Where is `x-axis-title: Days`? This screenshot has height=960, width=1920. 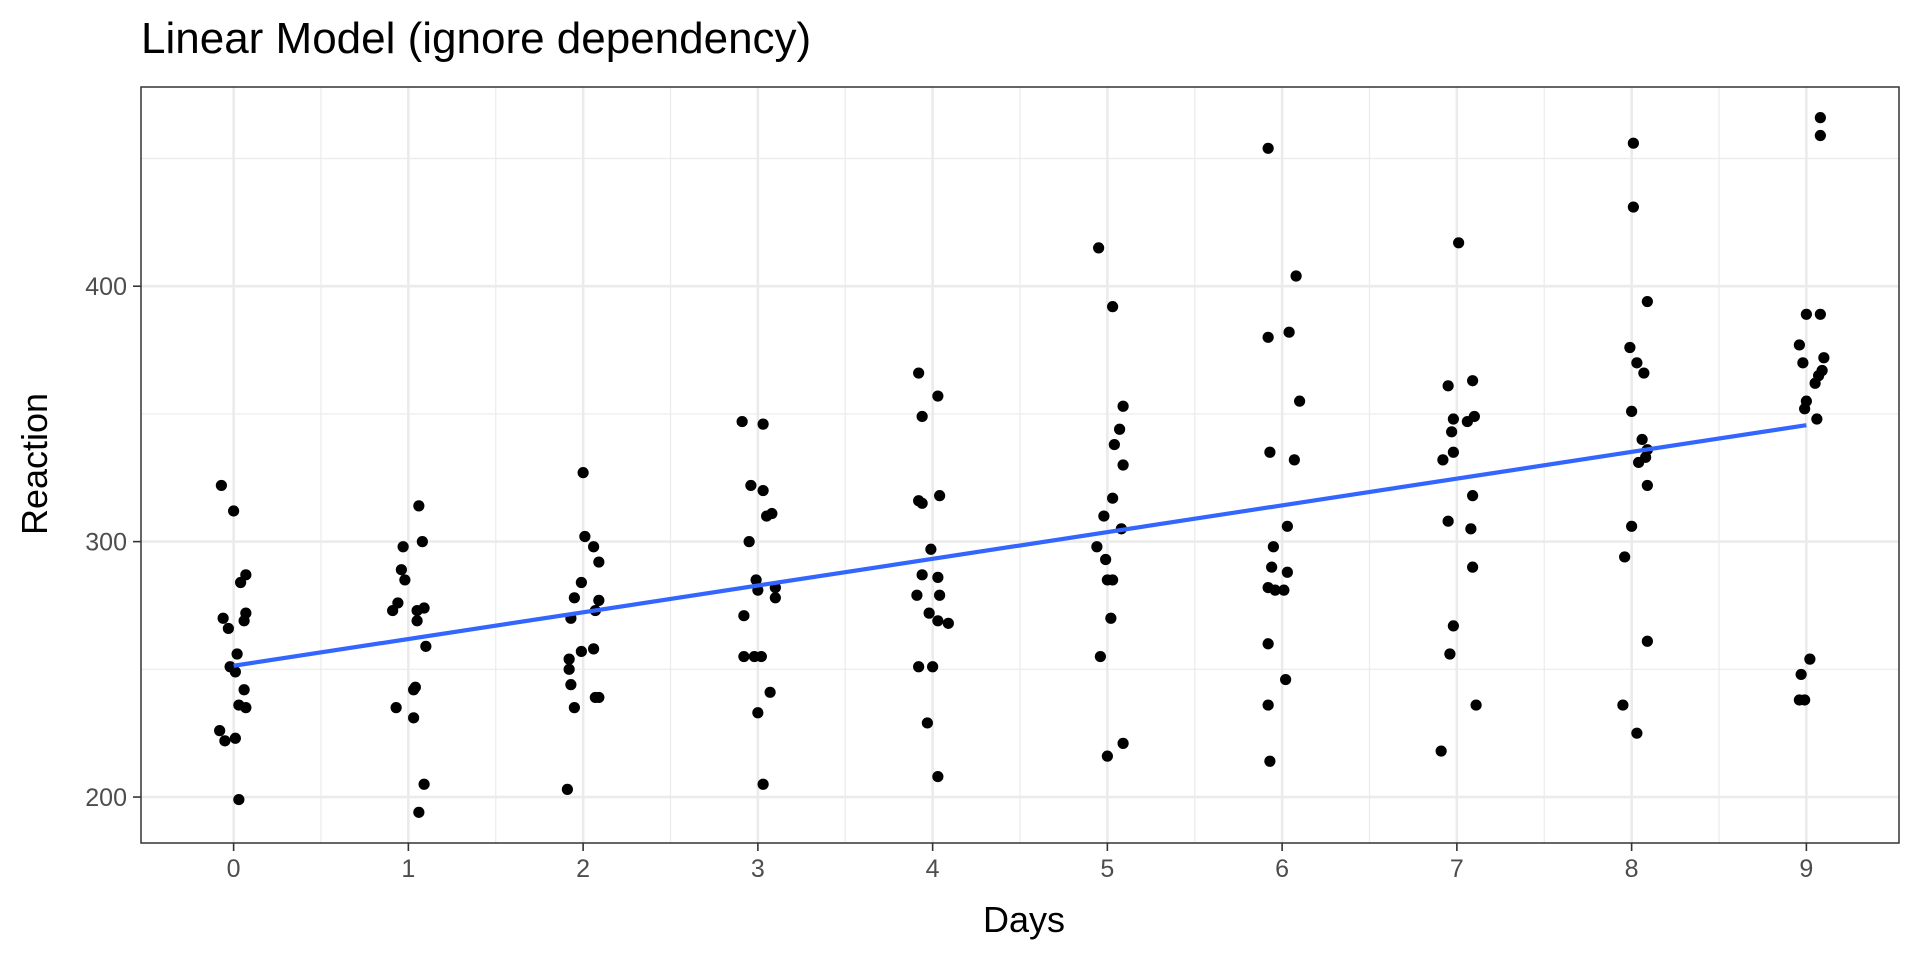
x-axis-title: Days is located at coordinates (1024, 919).